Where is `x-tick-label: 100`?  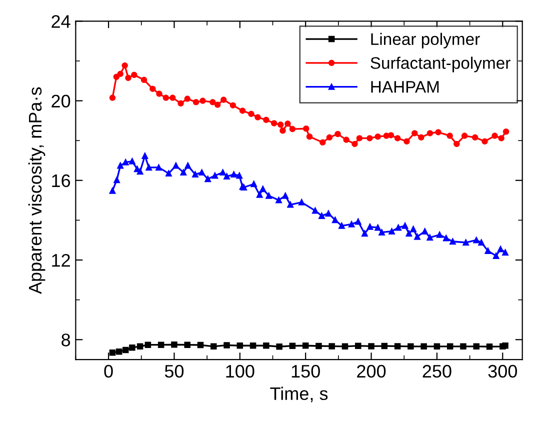
x-tick-label: 100 is located at coordinates (240, 371).